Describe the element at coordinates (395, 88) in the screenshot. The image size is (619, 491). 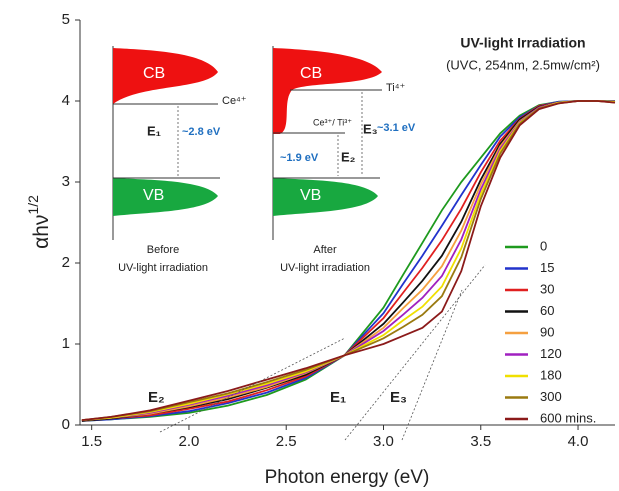
I see `level-label: Ti⁴⁺` at that location.